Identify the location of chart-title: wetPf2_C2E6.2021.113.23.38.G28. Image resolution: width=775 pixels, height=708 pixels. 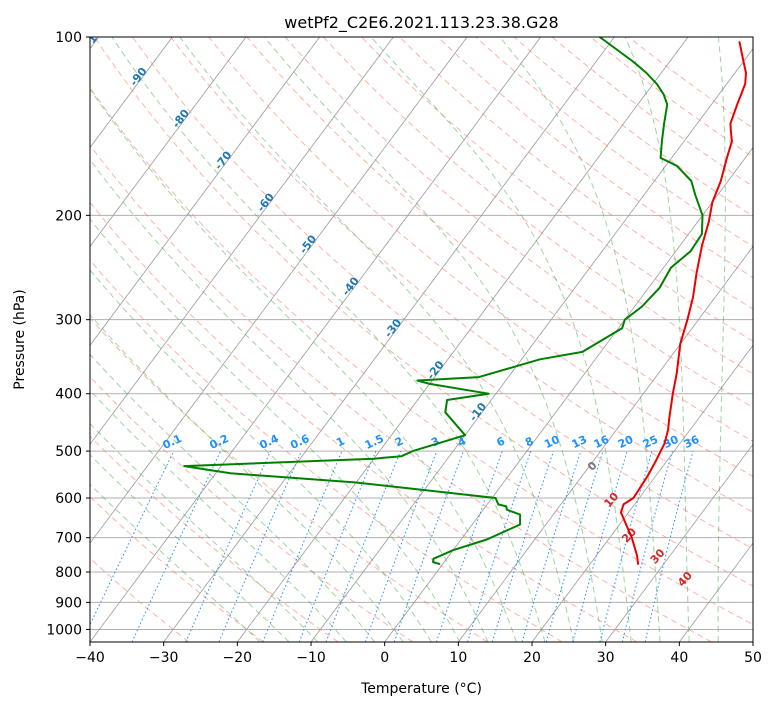
(421, 23).